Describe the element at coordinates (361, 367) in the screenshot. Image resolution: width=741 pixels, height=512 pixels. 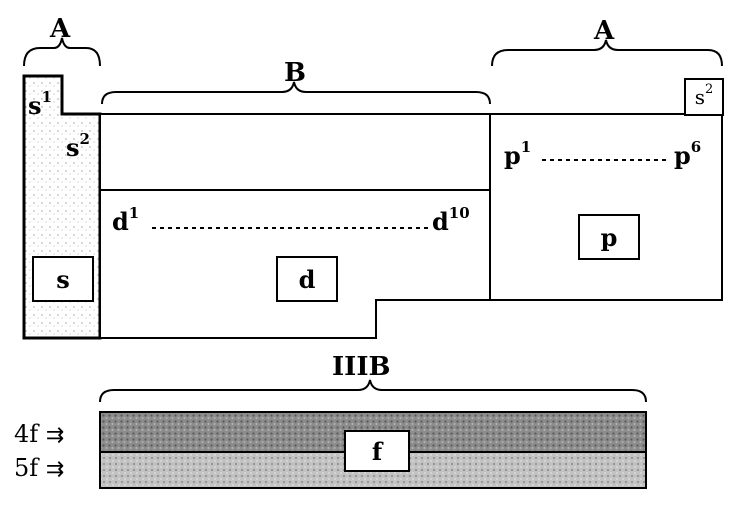
I see `group-label-iiib: IIIB` at that location.